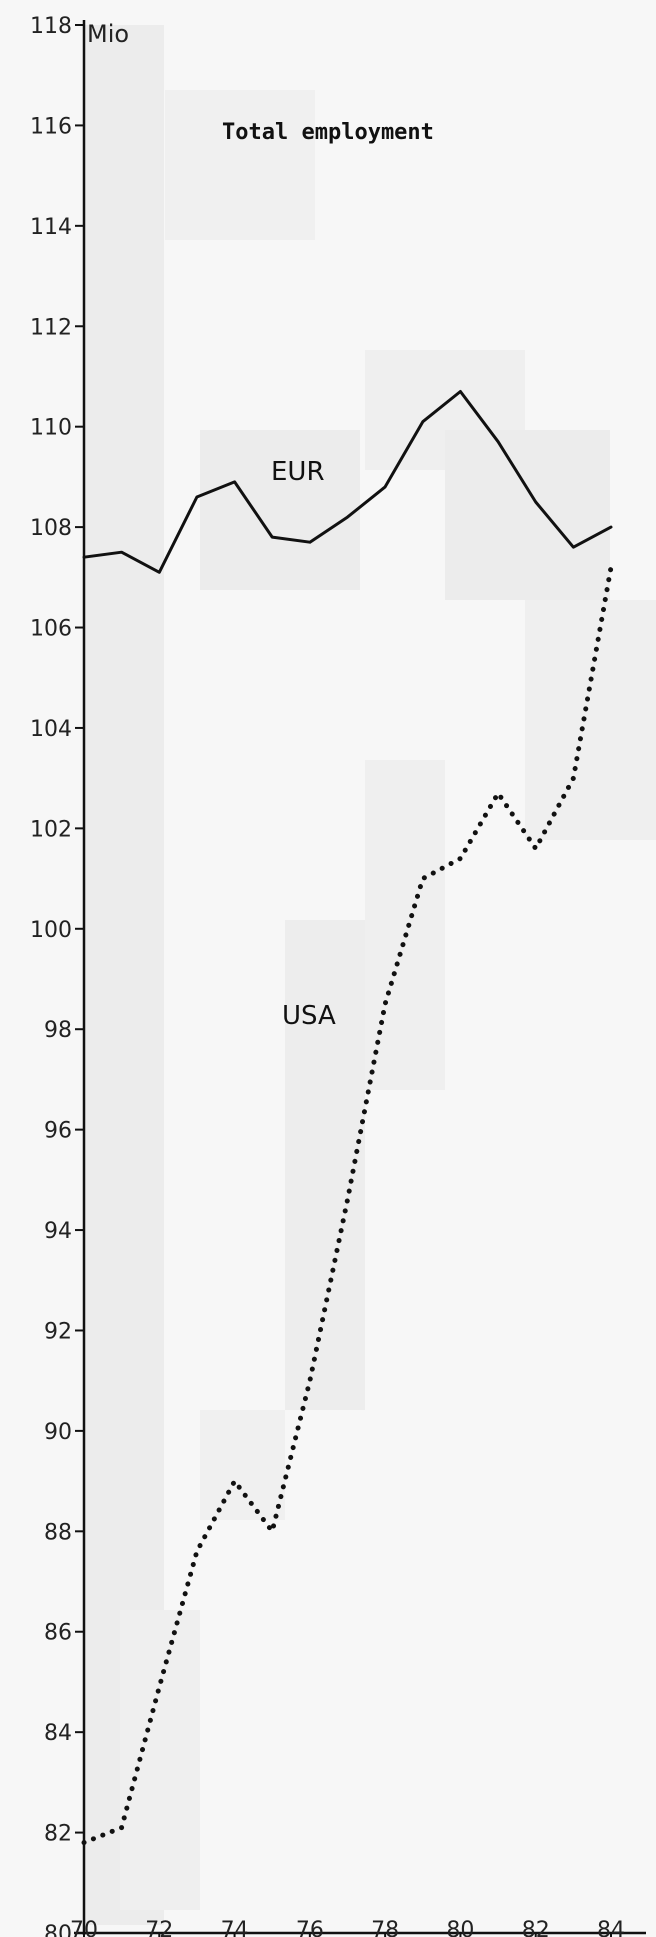 The width and height of the screenshot is (656, 1937). I want to click on y-tick-label-102: 102, so click(51, 829).